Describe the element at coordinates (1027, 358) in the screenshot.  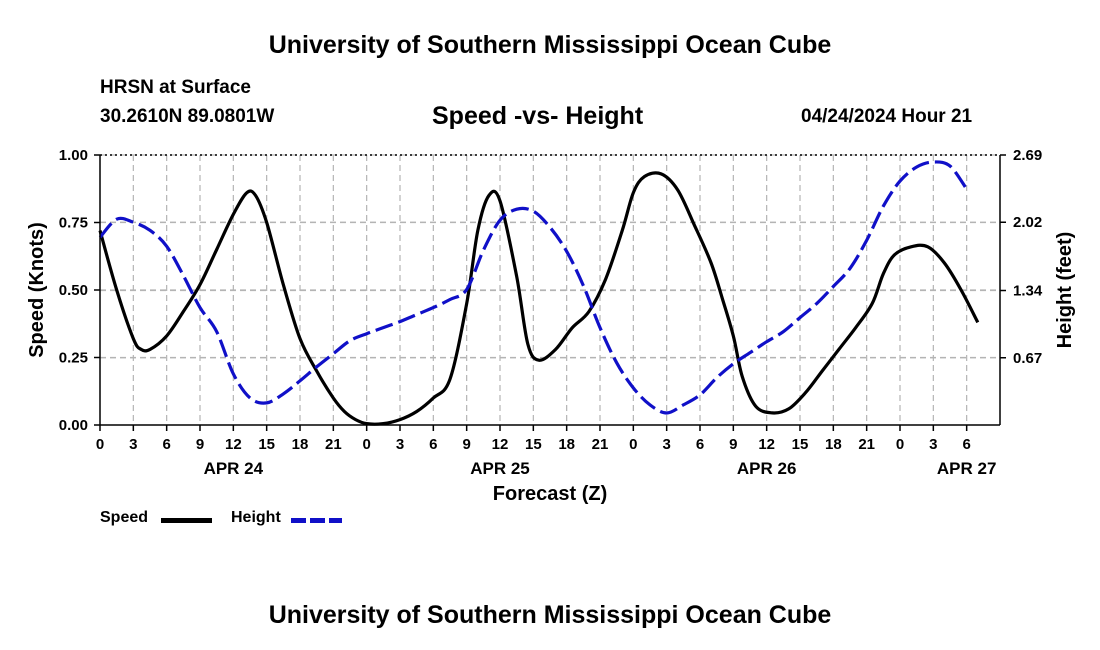
I see `y2-tick-label: 0.67` at that location.